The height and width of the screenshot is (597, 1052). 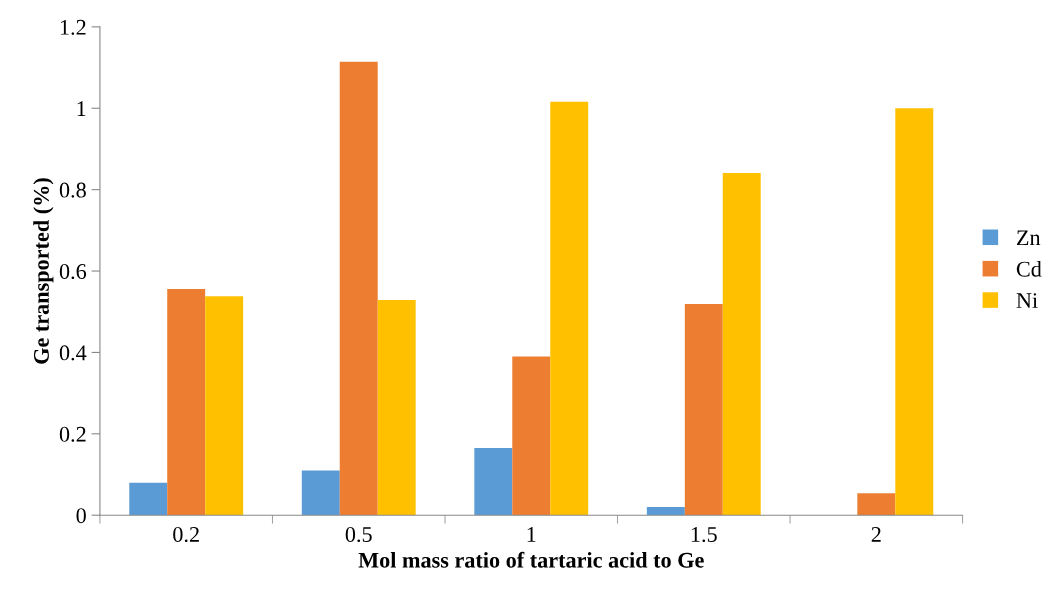 What do you see at coordinates (73, 271) in the screenshot?
I see `y-tick-label: 0.6` at bounding box center [73, 271].